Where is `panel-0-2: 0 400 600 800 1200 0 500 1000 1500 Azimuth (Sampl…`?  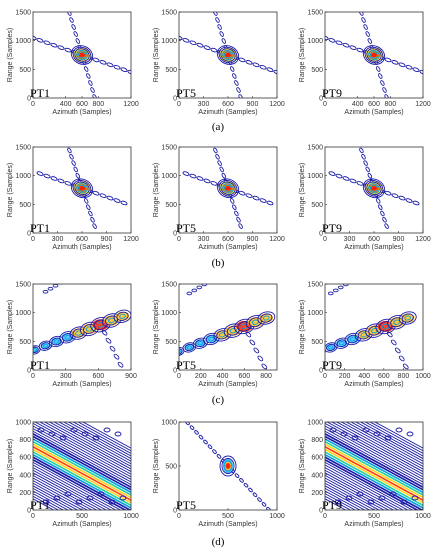
panel-0-2: 0 400 600 800 1200 0 500 1000 1500 Azimuth (Sampl… is located at coordinates (365, 63).